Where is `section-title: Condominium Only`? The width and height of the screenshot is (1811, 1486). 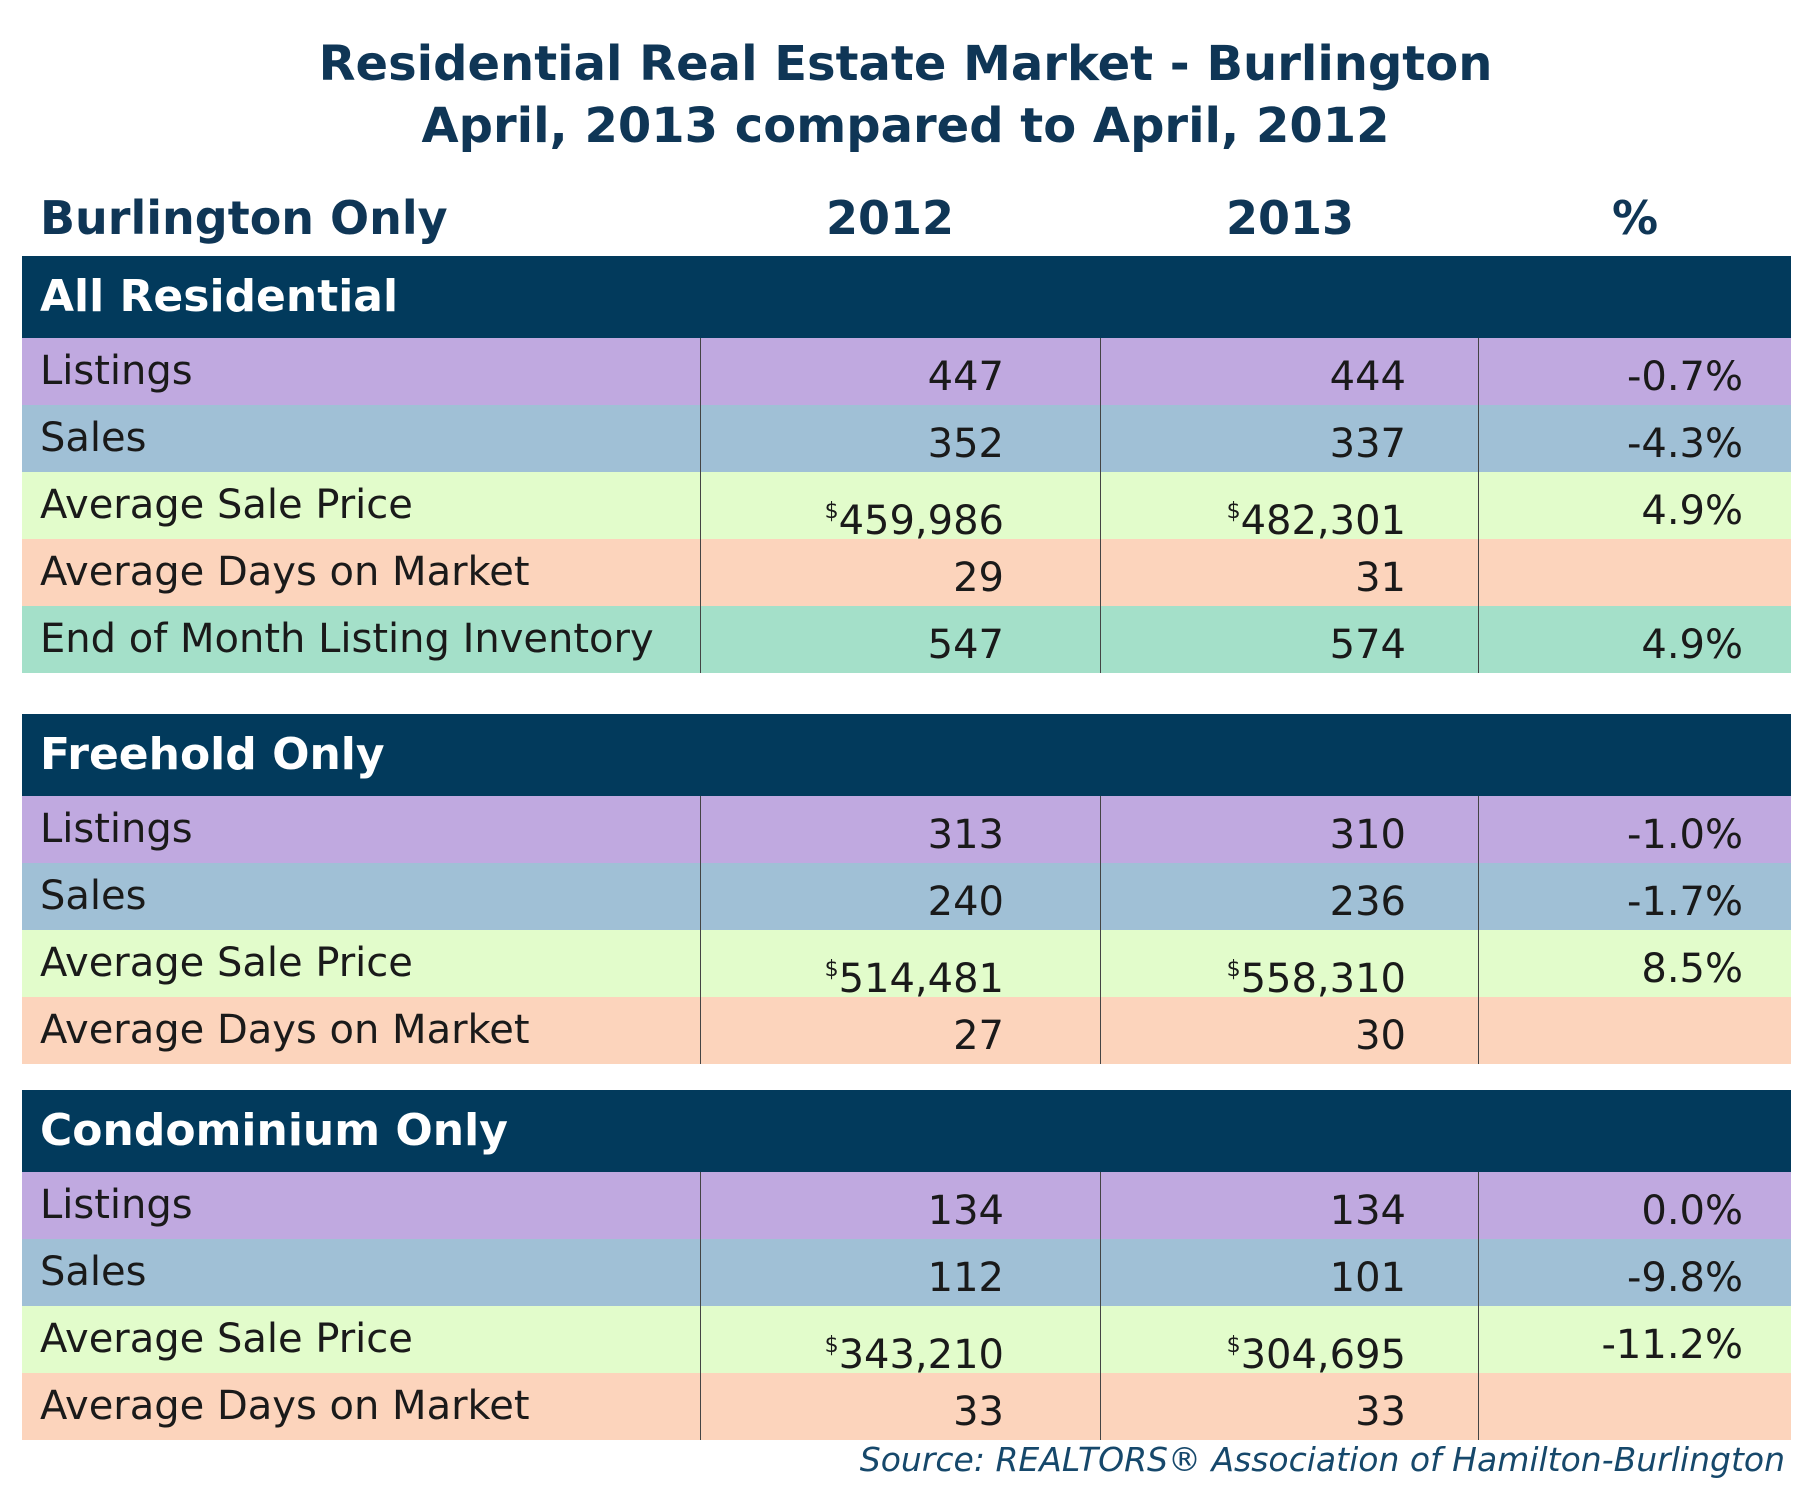
section-title: Condominium Only is located at coordinates (906, 1131).